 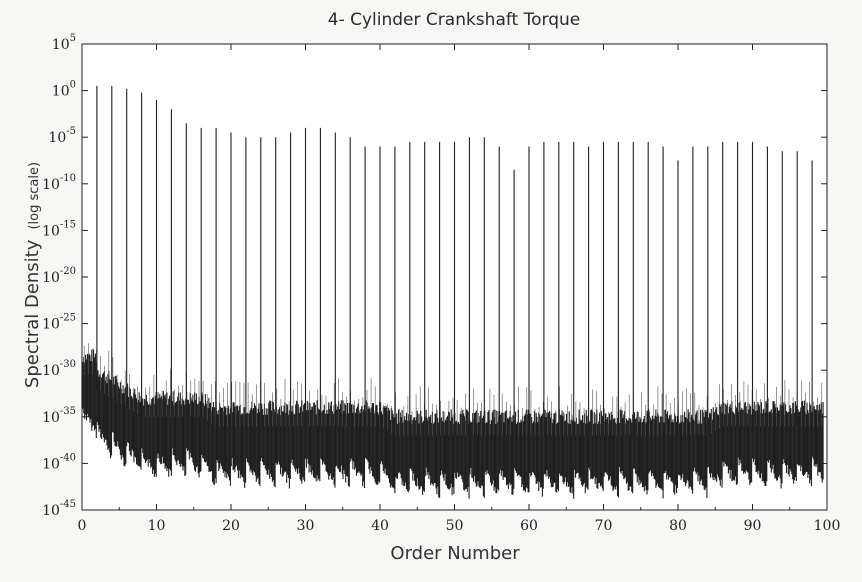 I want to click on x-tick-label: 20, so click(x=231, y=526).